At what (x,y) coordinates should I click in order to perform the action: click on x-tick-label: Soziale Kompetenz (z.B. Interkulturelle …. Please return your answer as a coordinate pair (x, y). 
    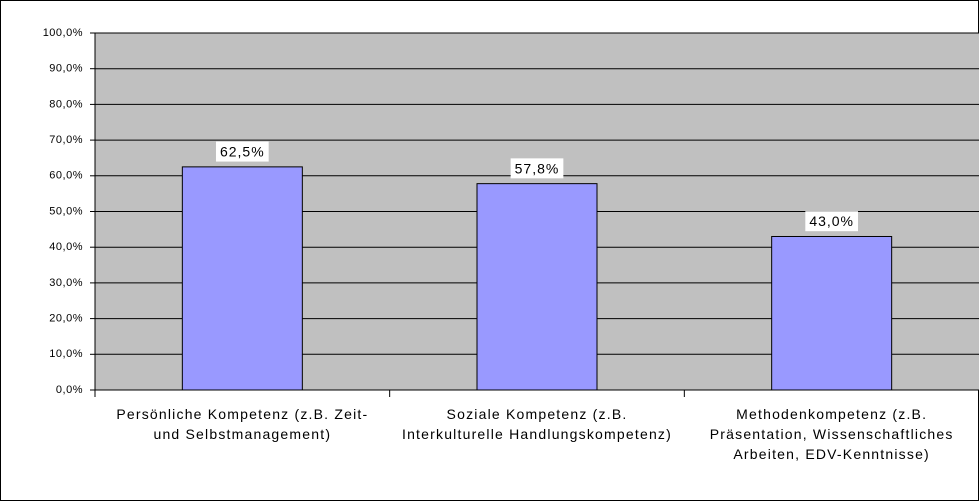
    Looking at the image, I should click on (536, 424).